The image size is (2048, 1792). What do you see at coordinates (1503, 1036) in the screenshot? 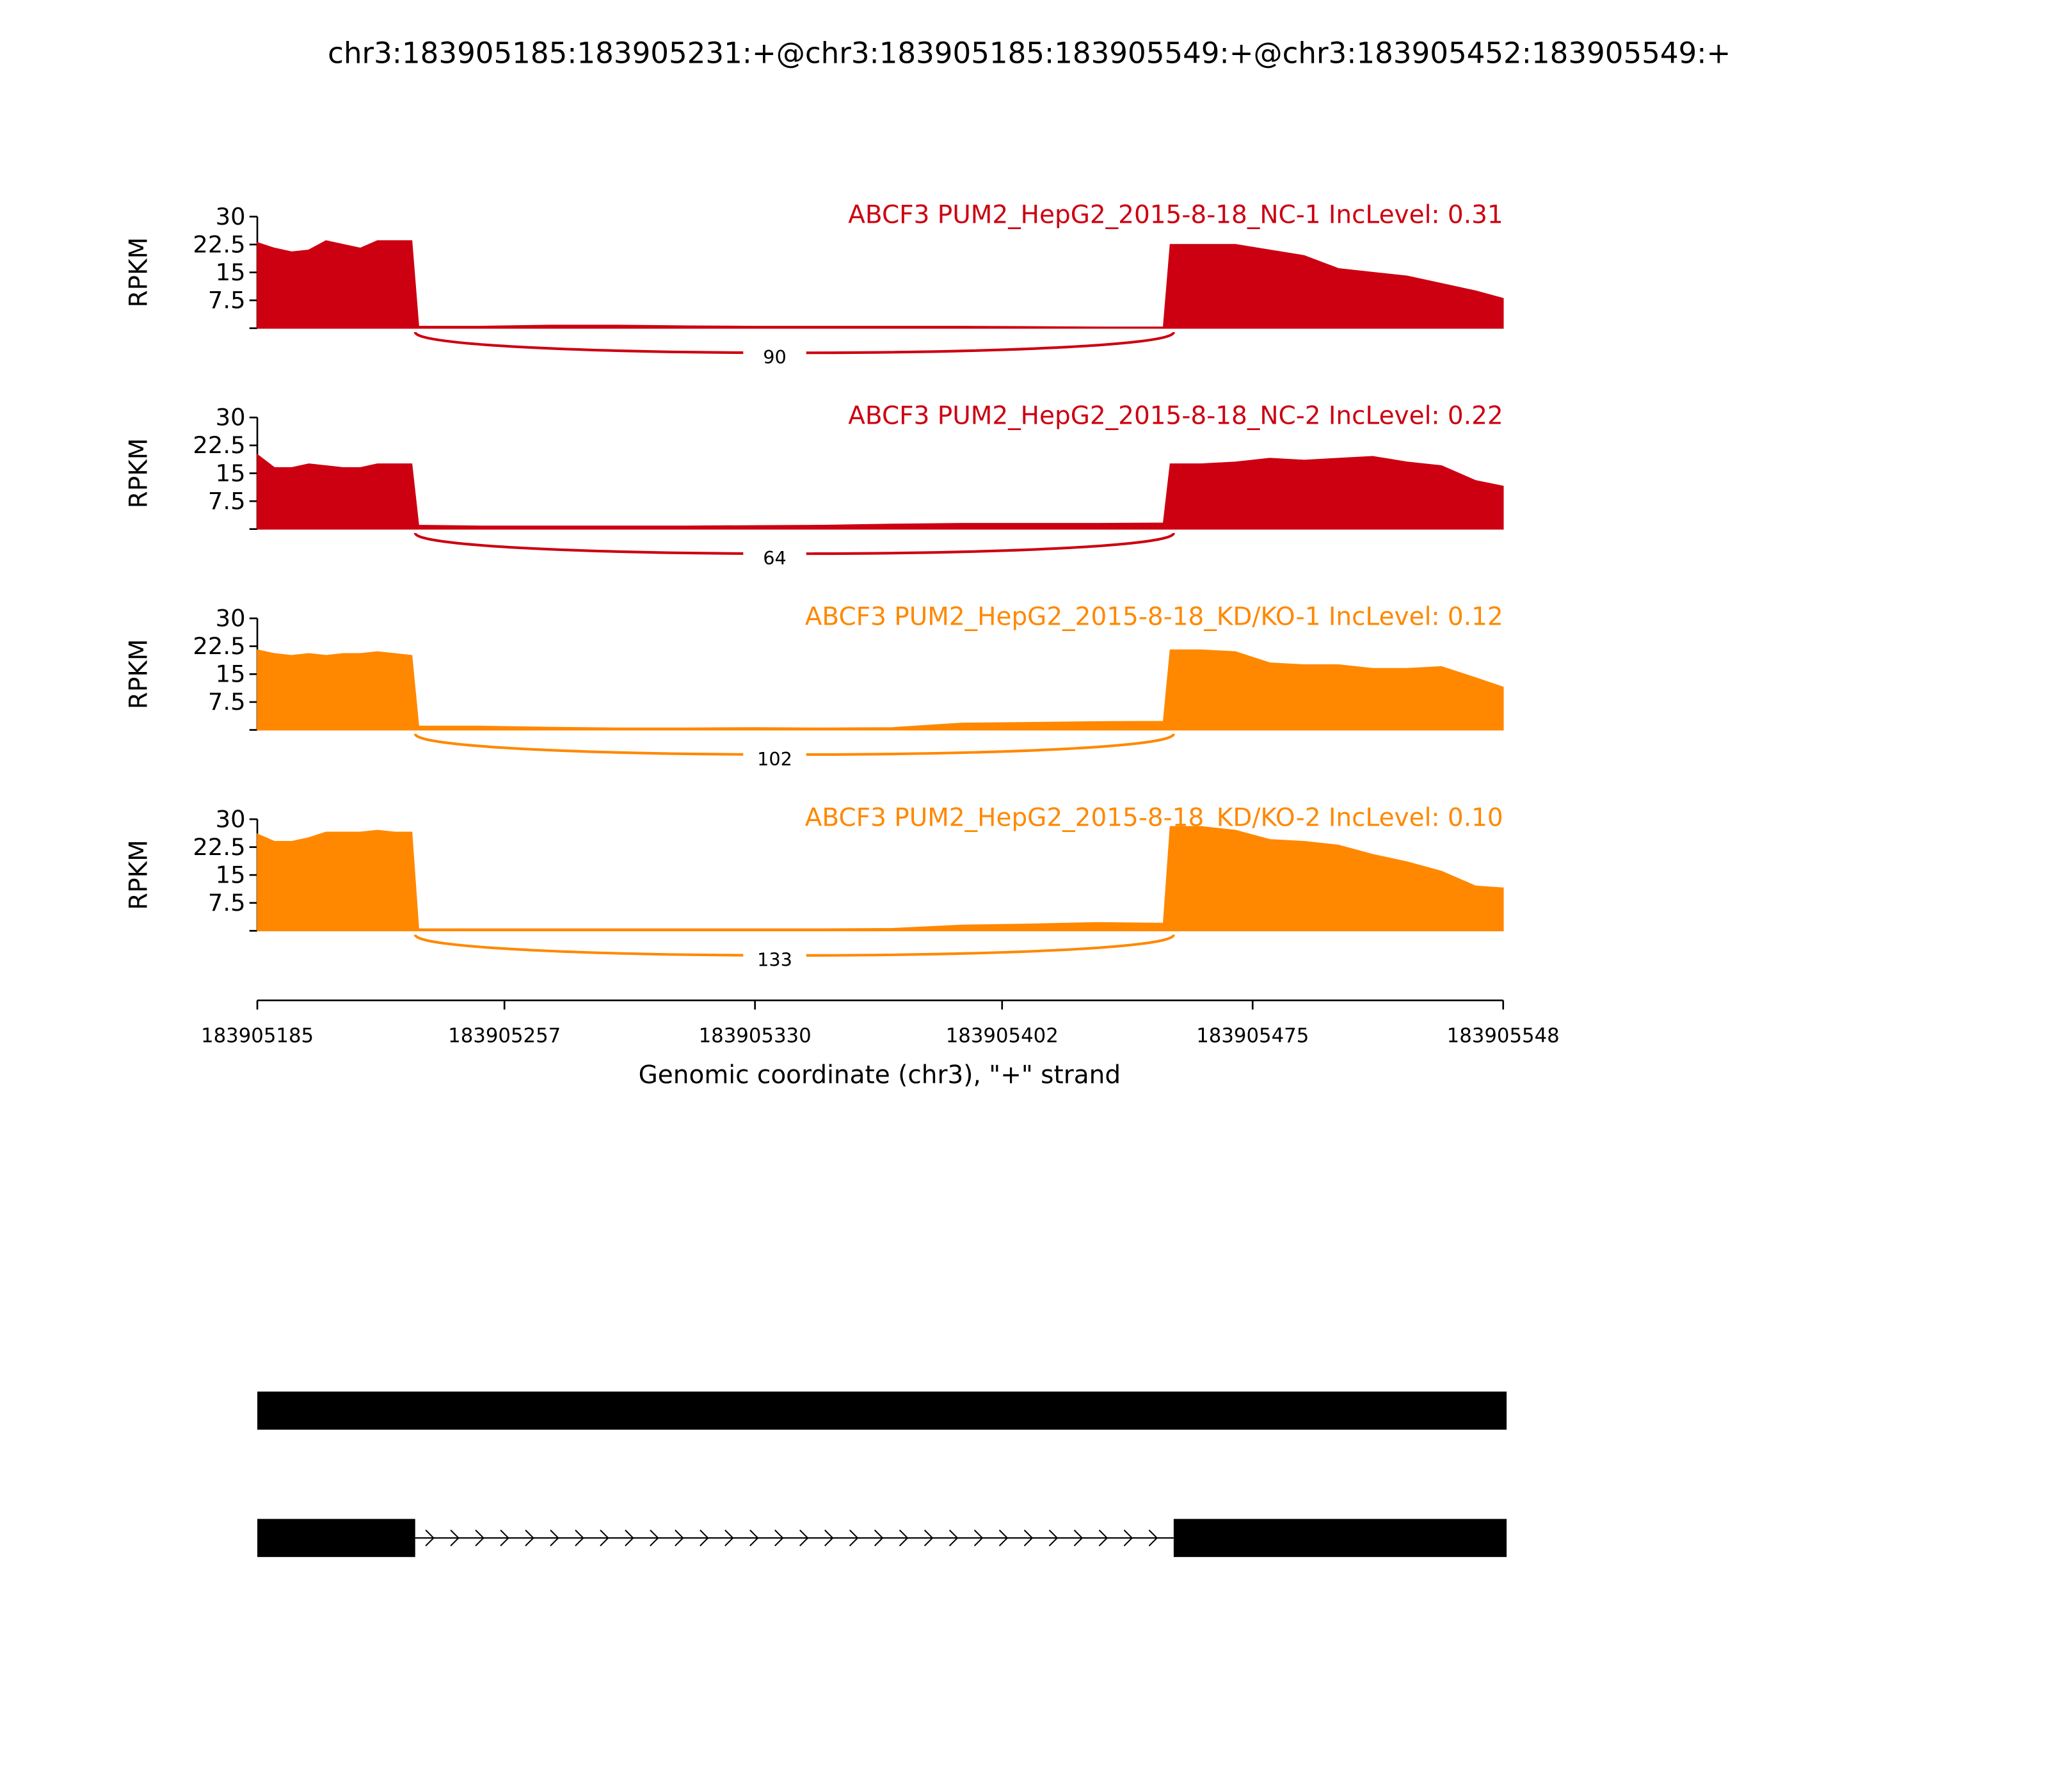
I see `x-tick-label: 183905548` at bounding box center [1503, 1036].